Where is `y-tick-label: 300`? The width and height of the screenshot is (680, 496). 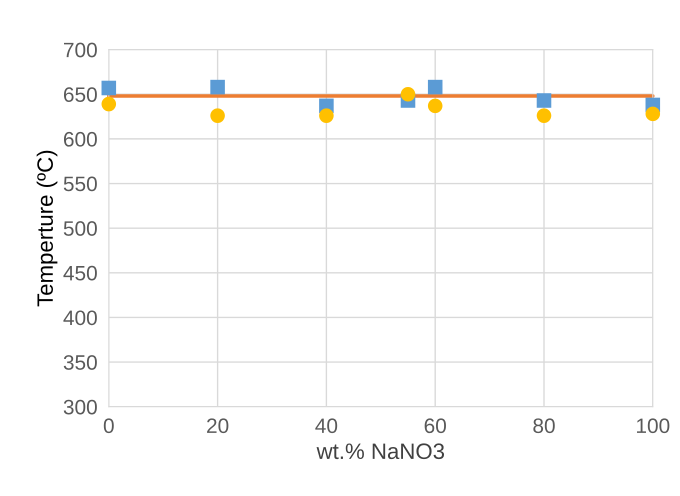 y-tick-label: 300 is located at coordinates (80, 407).